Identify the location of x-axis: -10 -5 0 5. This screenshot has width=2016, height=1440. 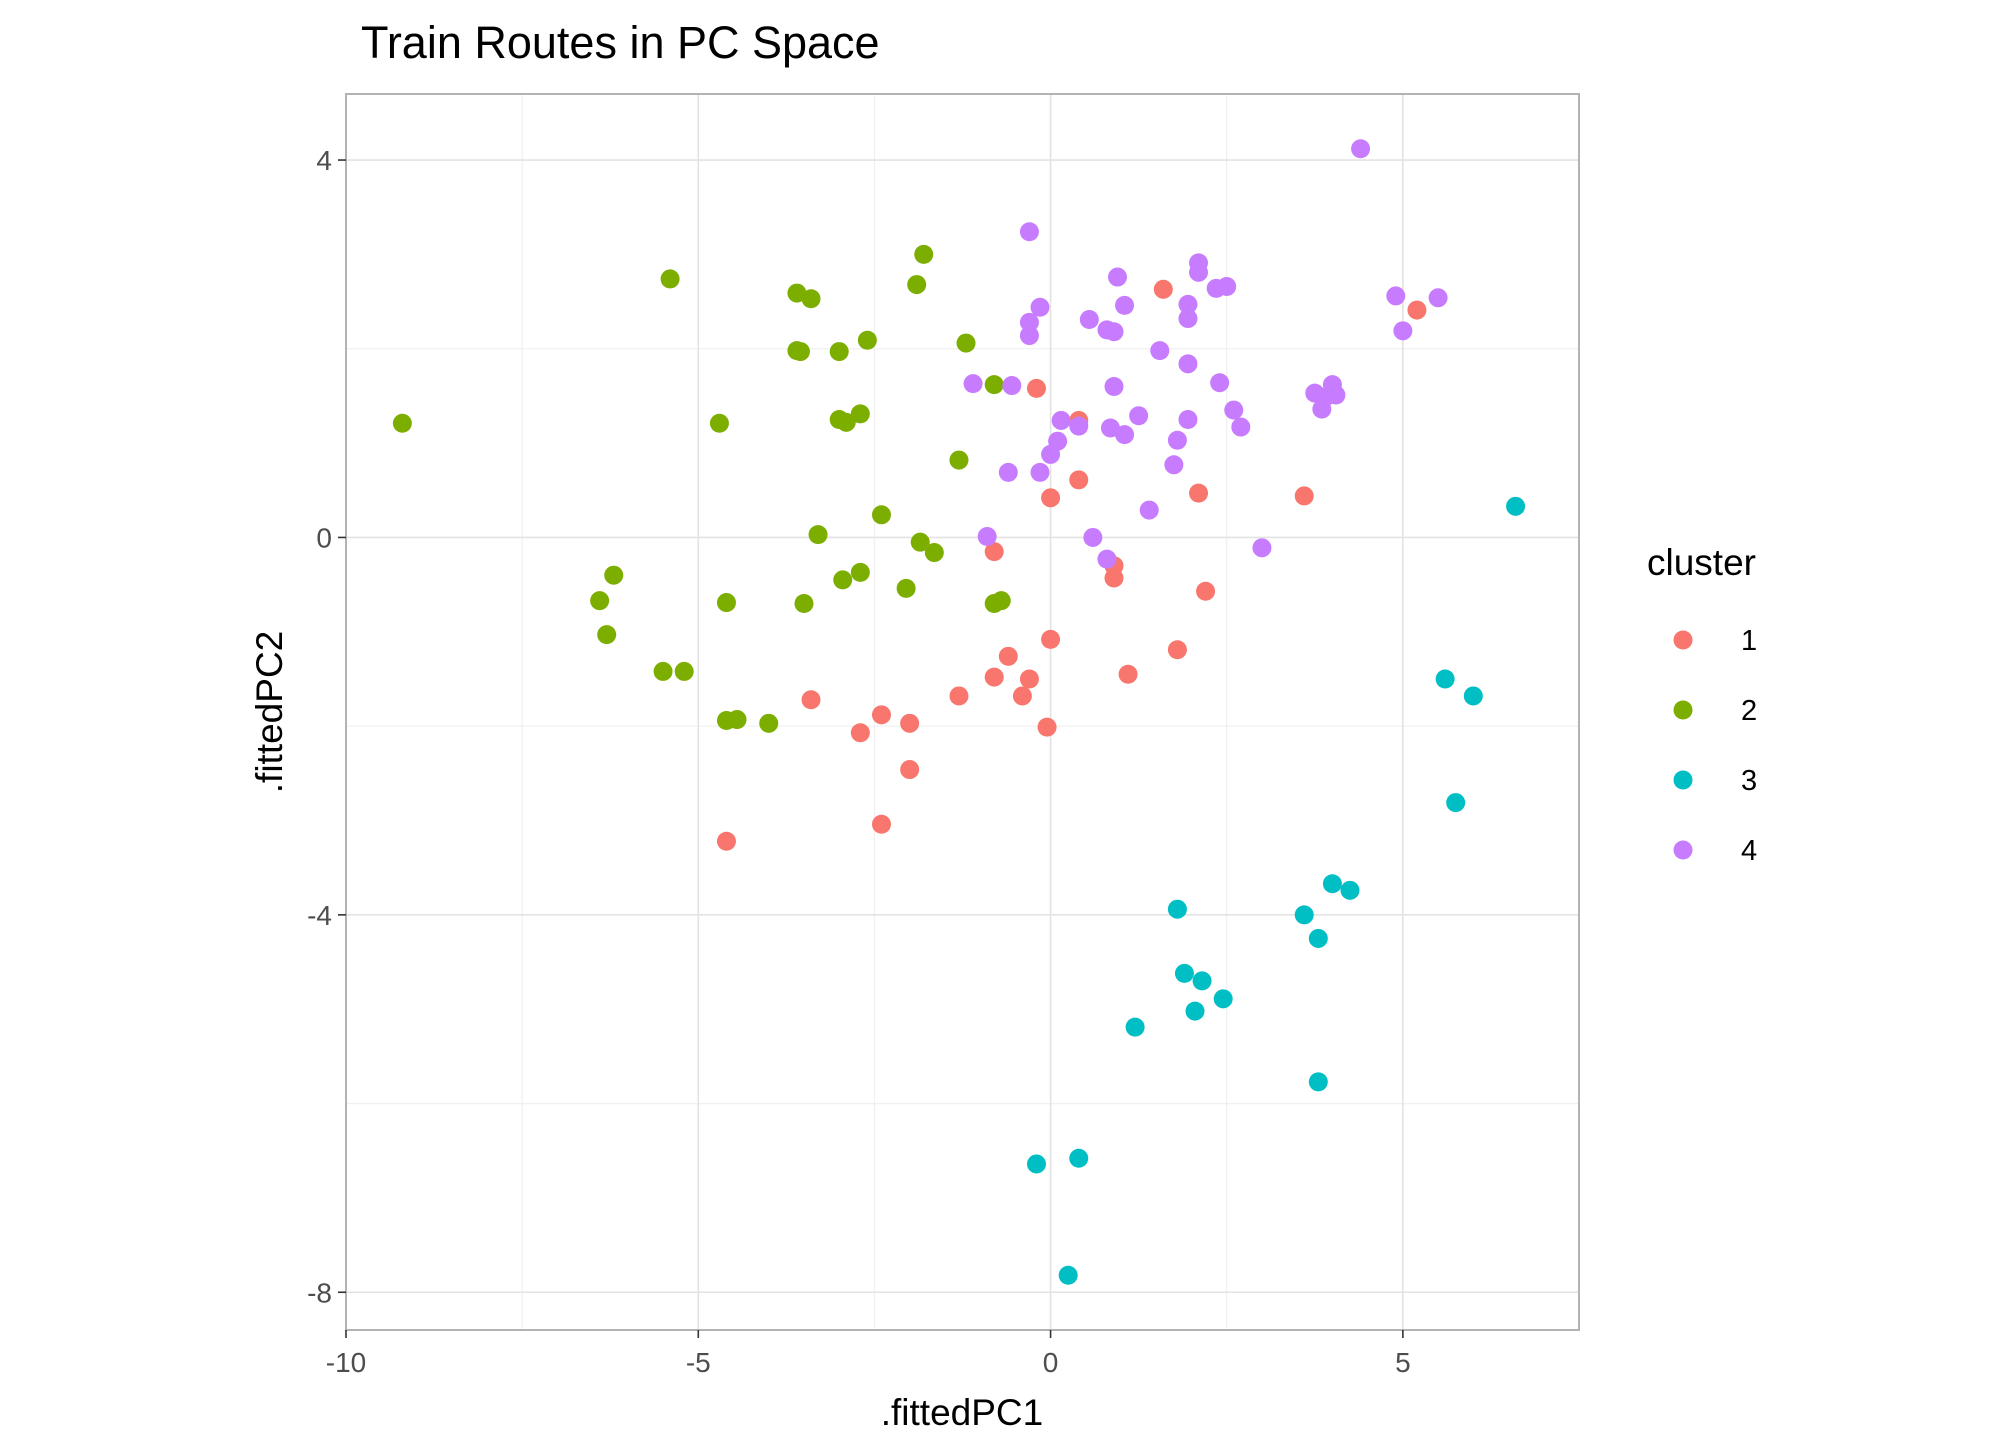
(868, 1354).